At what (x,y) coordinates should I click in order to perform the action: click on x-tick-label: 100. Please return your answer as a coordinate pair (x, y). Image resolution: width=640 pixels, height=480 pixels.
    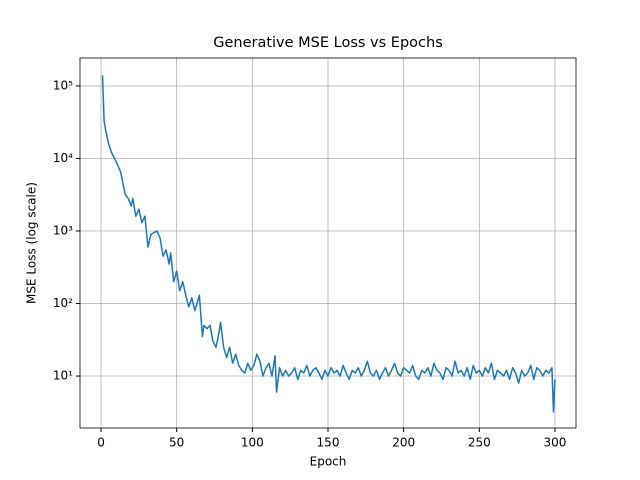
    Looking at the image, I should click on (252, 443).